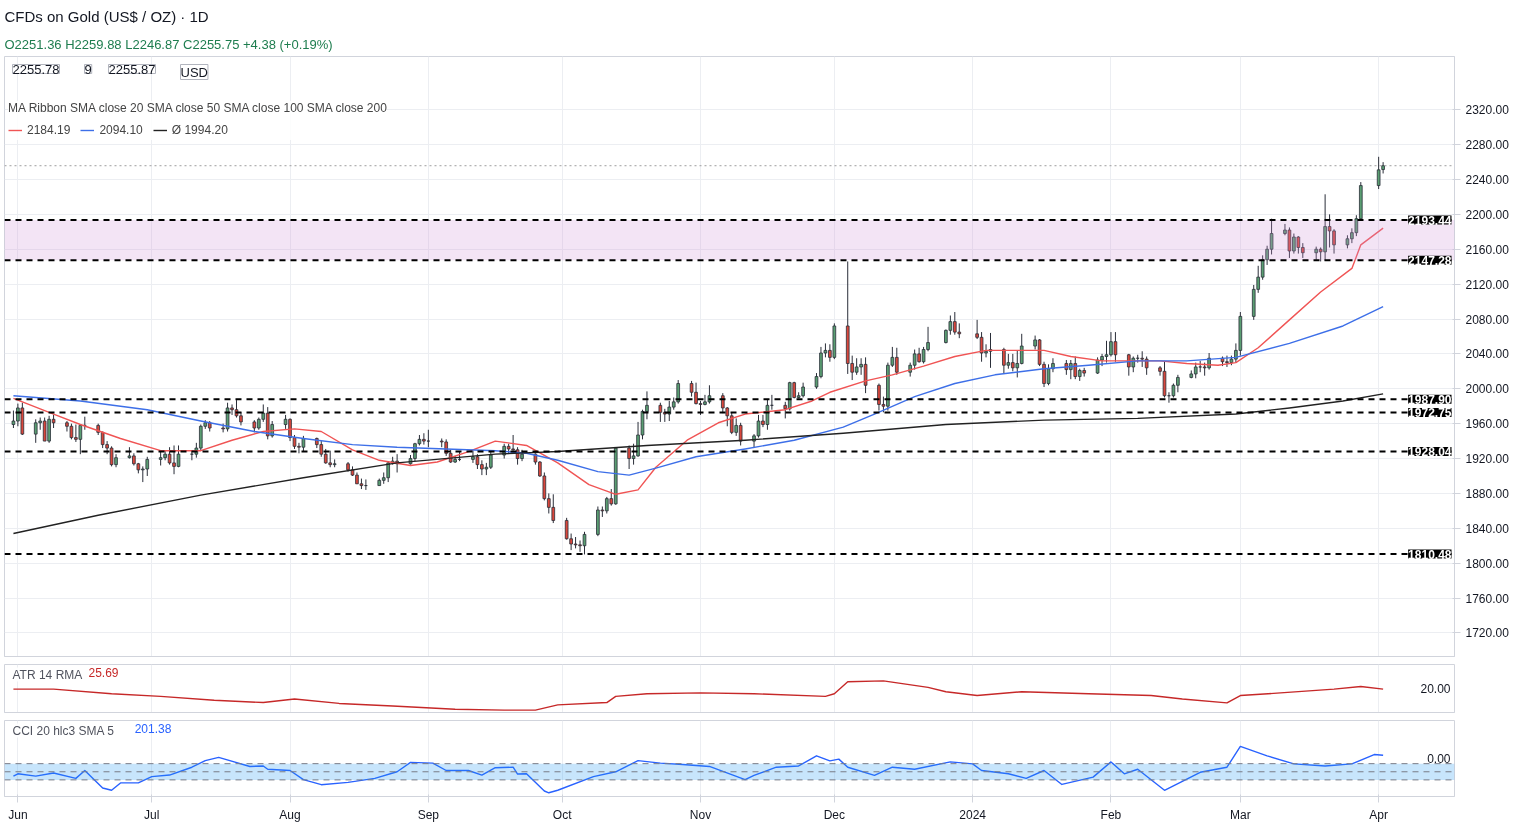 The width and height of the screenshot is (1523, 834). Describe the element at coordinates (1430, 452) in the screenshot. I see `ref-line-label: 1928.04` at that location.